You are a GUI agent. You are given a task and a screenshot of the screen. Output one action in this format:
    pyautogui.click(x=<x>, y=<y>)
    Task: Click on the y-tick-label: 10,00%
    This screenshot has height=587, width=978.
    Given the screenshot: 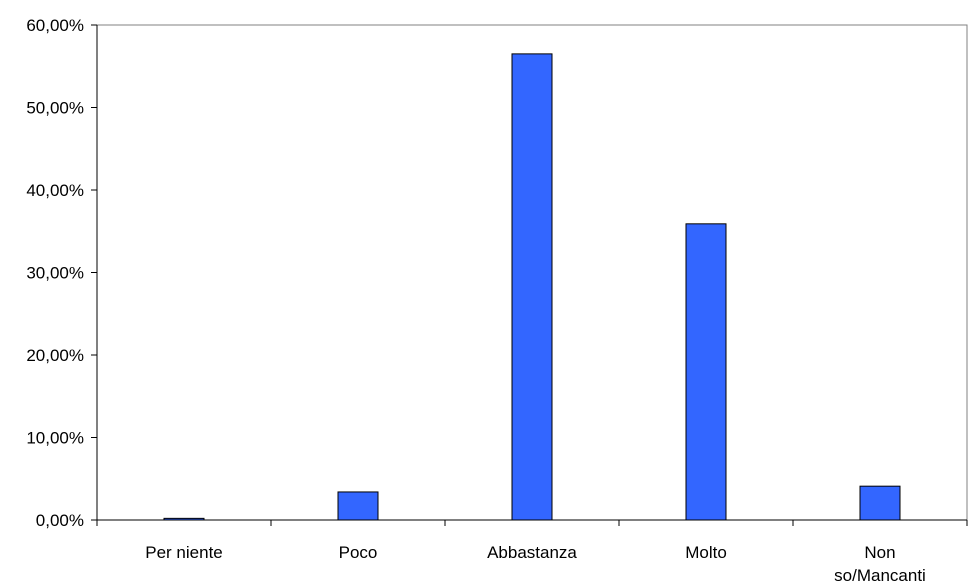 What is the action you would take?
    pyautogui.click(x=55, y=438)
    